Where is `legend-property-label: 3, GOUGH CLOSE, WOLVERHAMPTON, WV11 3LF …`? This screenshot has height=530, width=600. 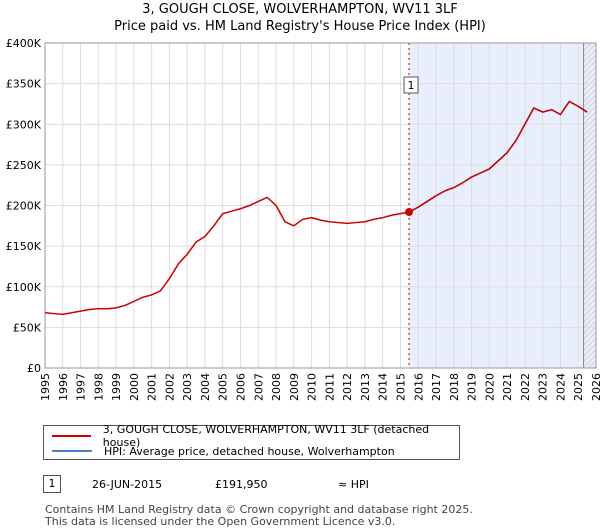 legend-property-label: 3, GOUGH CLOSE, WOLVERHAMPTON, WV11 3LF … is located at coordinates (266, 436).